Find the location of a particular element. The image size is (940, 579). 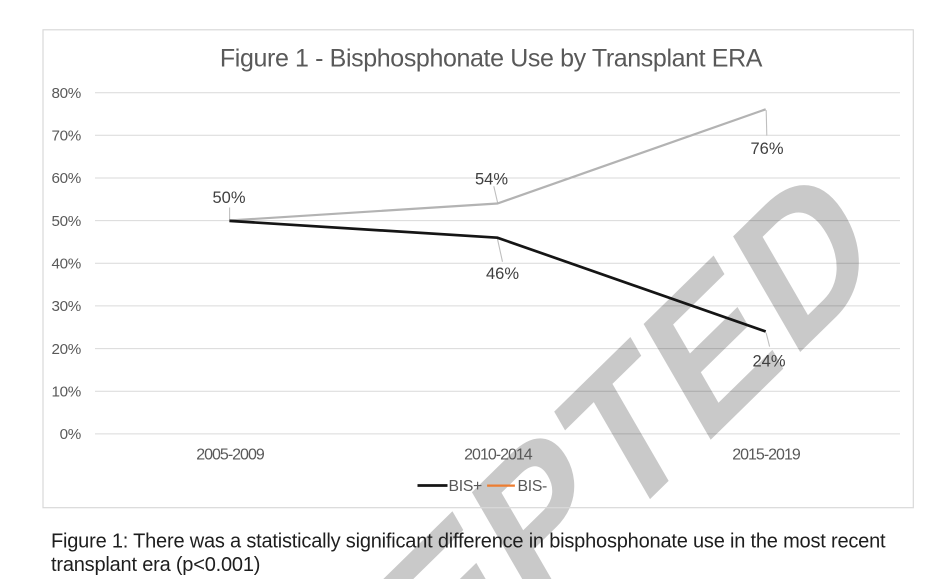

svg-text: 60% is located at coordinates (67, 178).